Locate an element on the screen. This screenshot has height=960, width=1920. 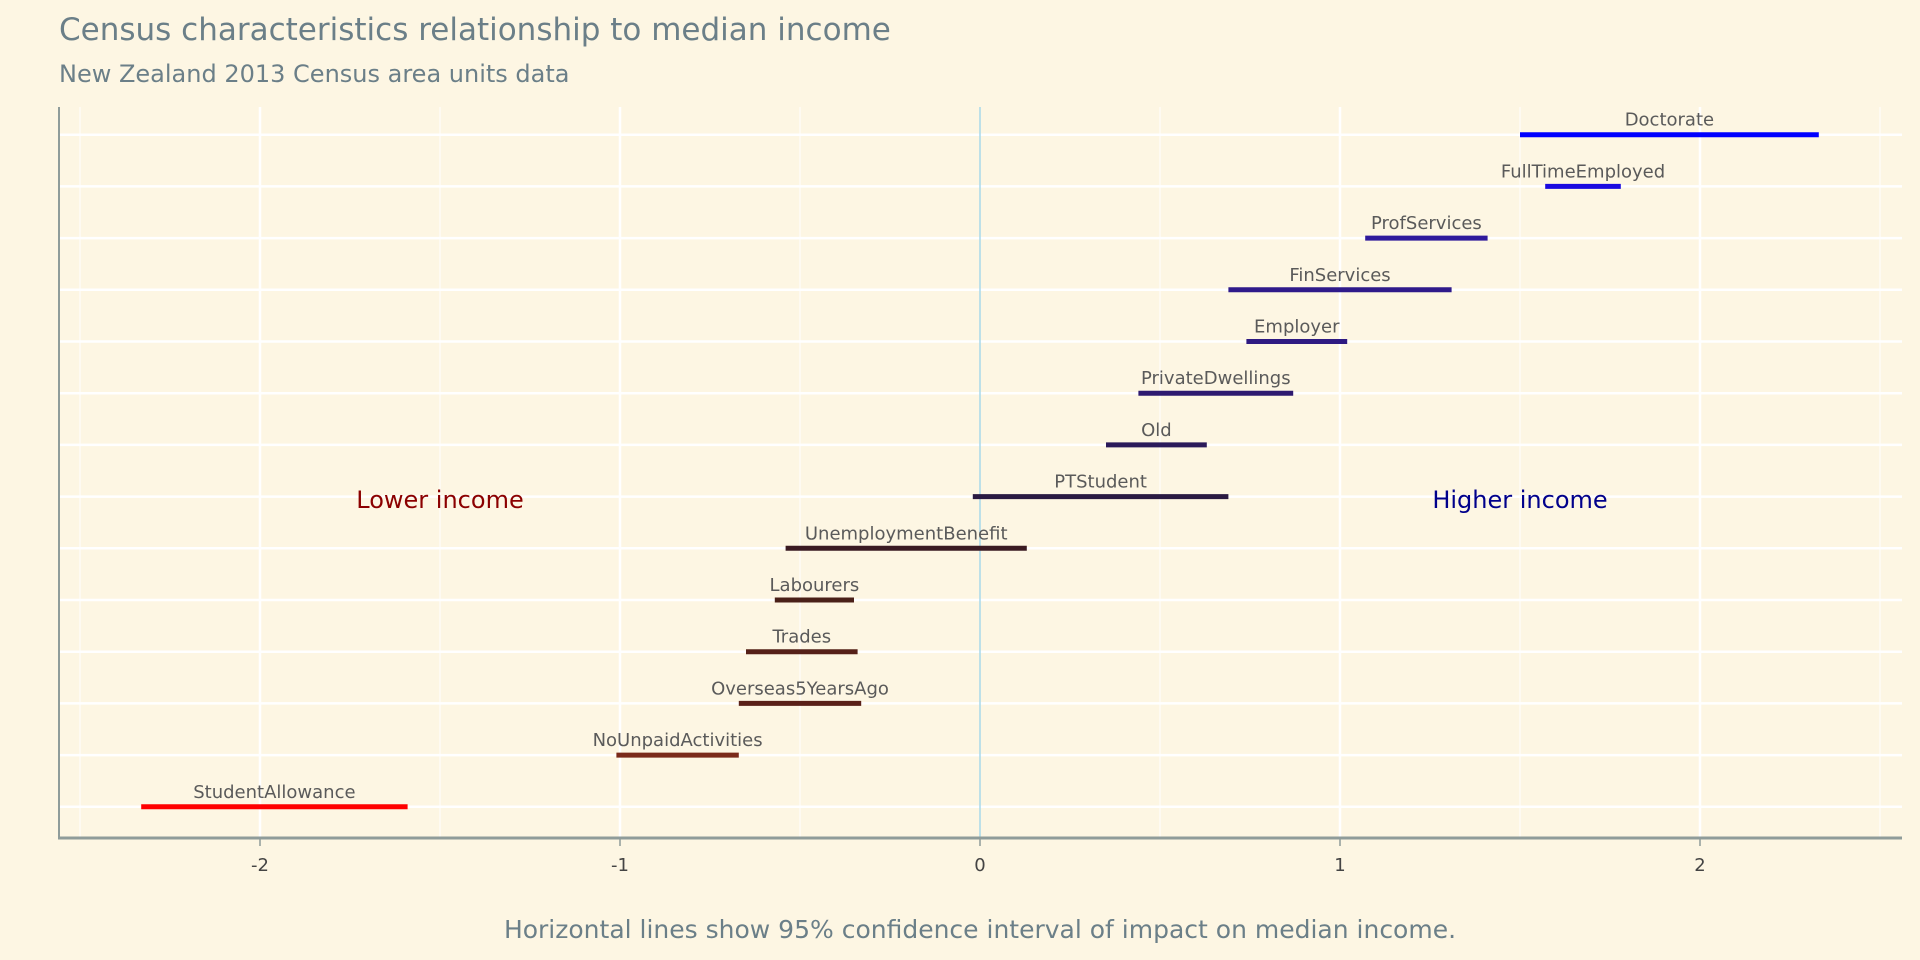
interval-label: PrivateDwellings is located at coordinates (1216, 378).